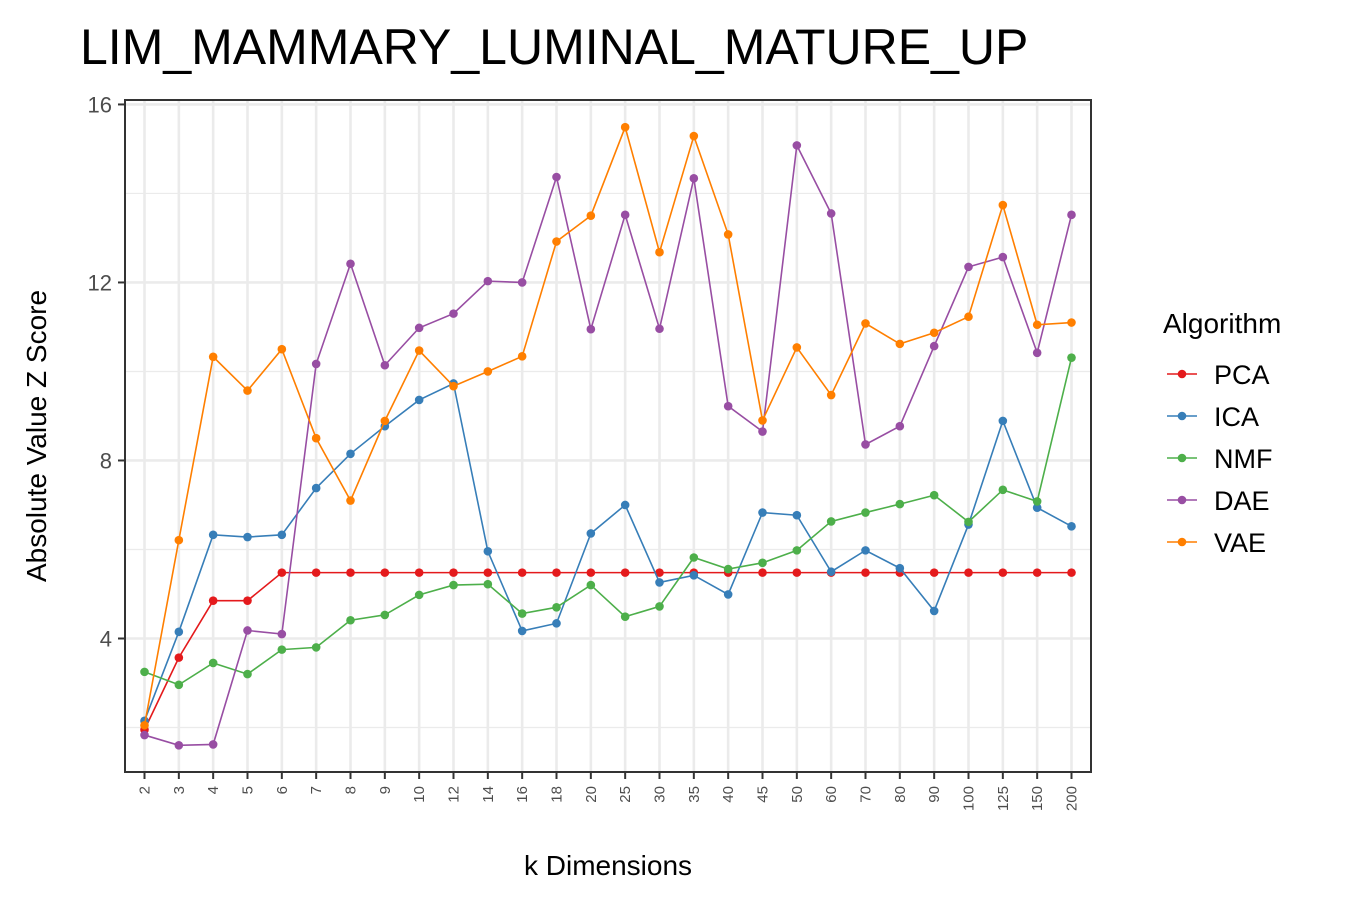 This screenshot has width=1350, height=905. Describe the element at coordinates (694, 794) in the screenshot. I see `x-tick-label: 35` at that location.